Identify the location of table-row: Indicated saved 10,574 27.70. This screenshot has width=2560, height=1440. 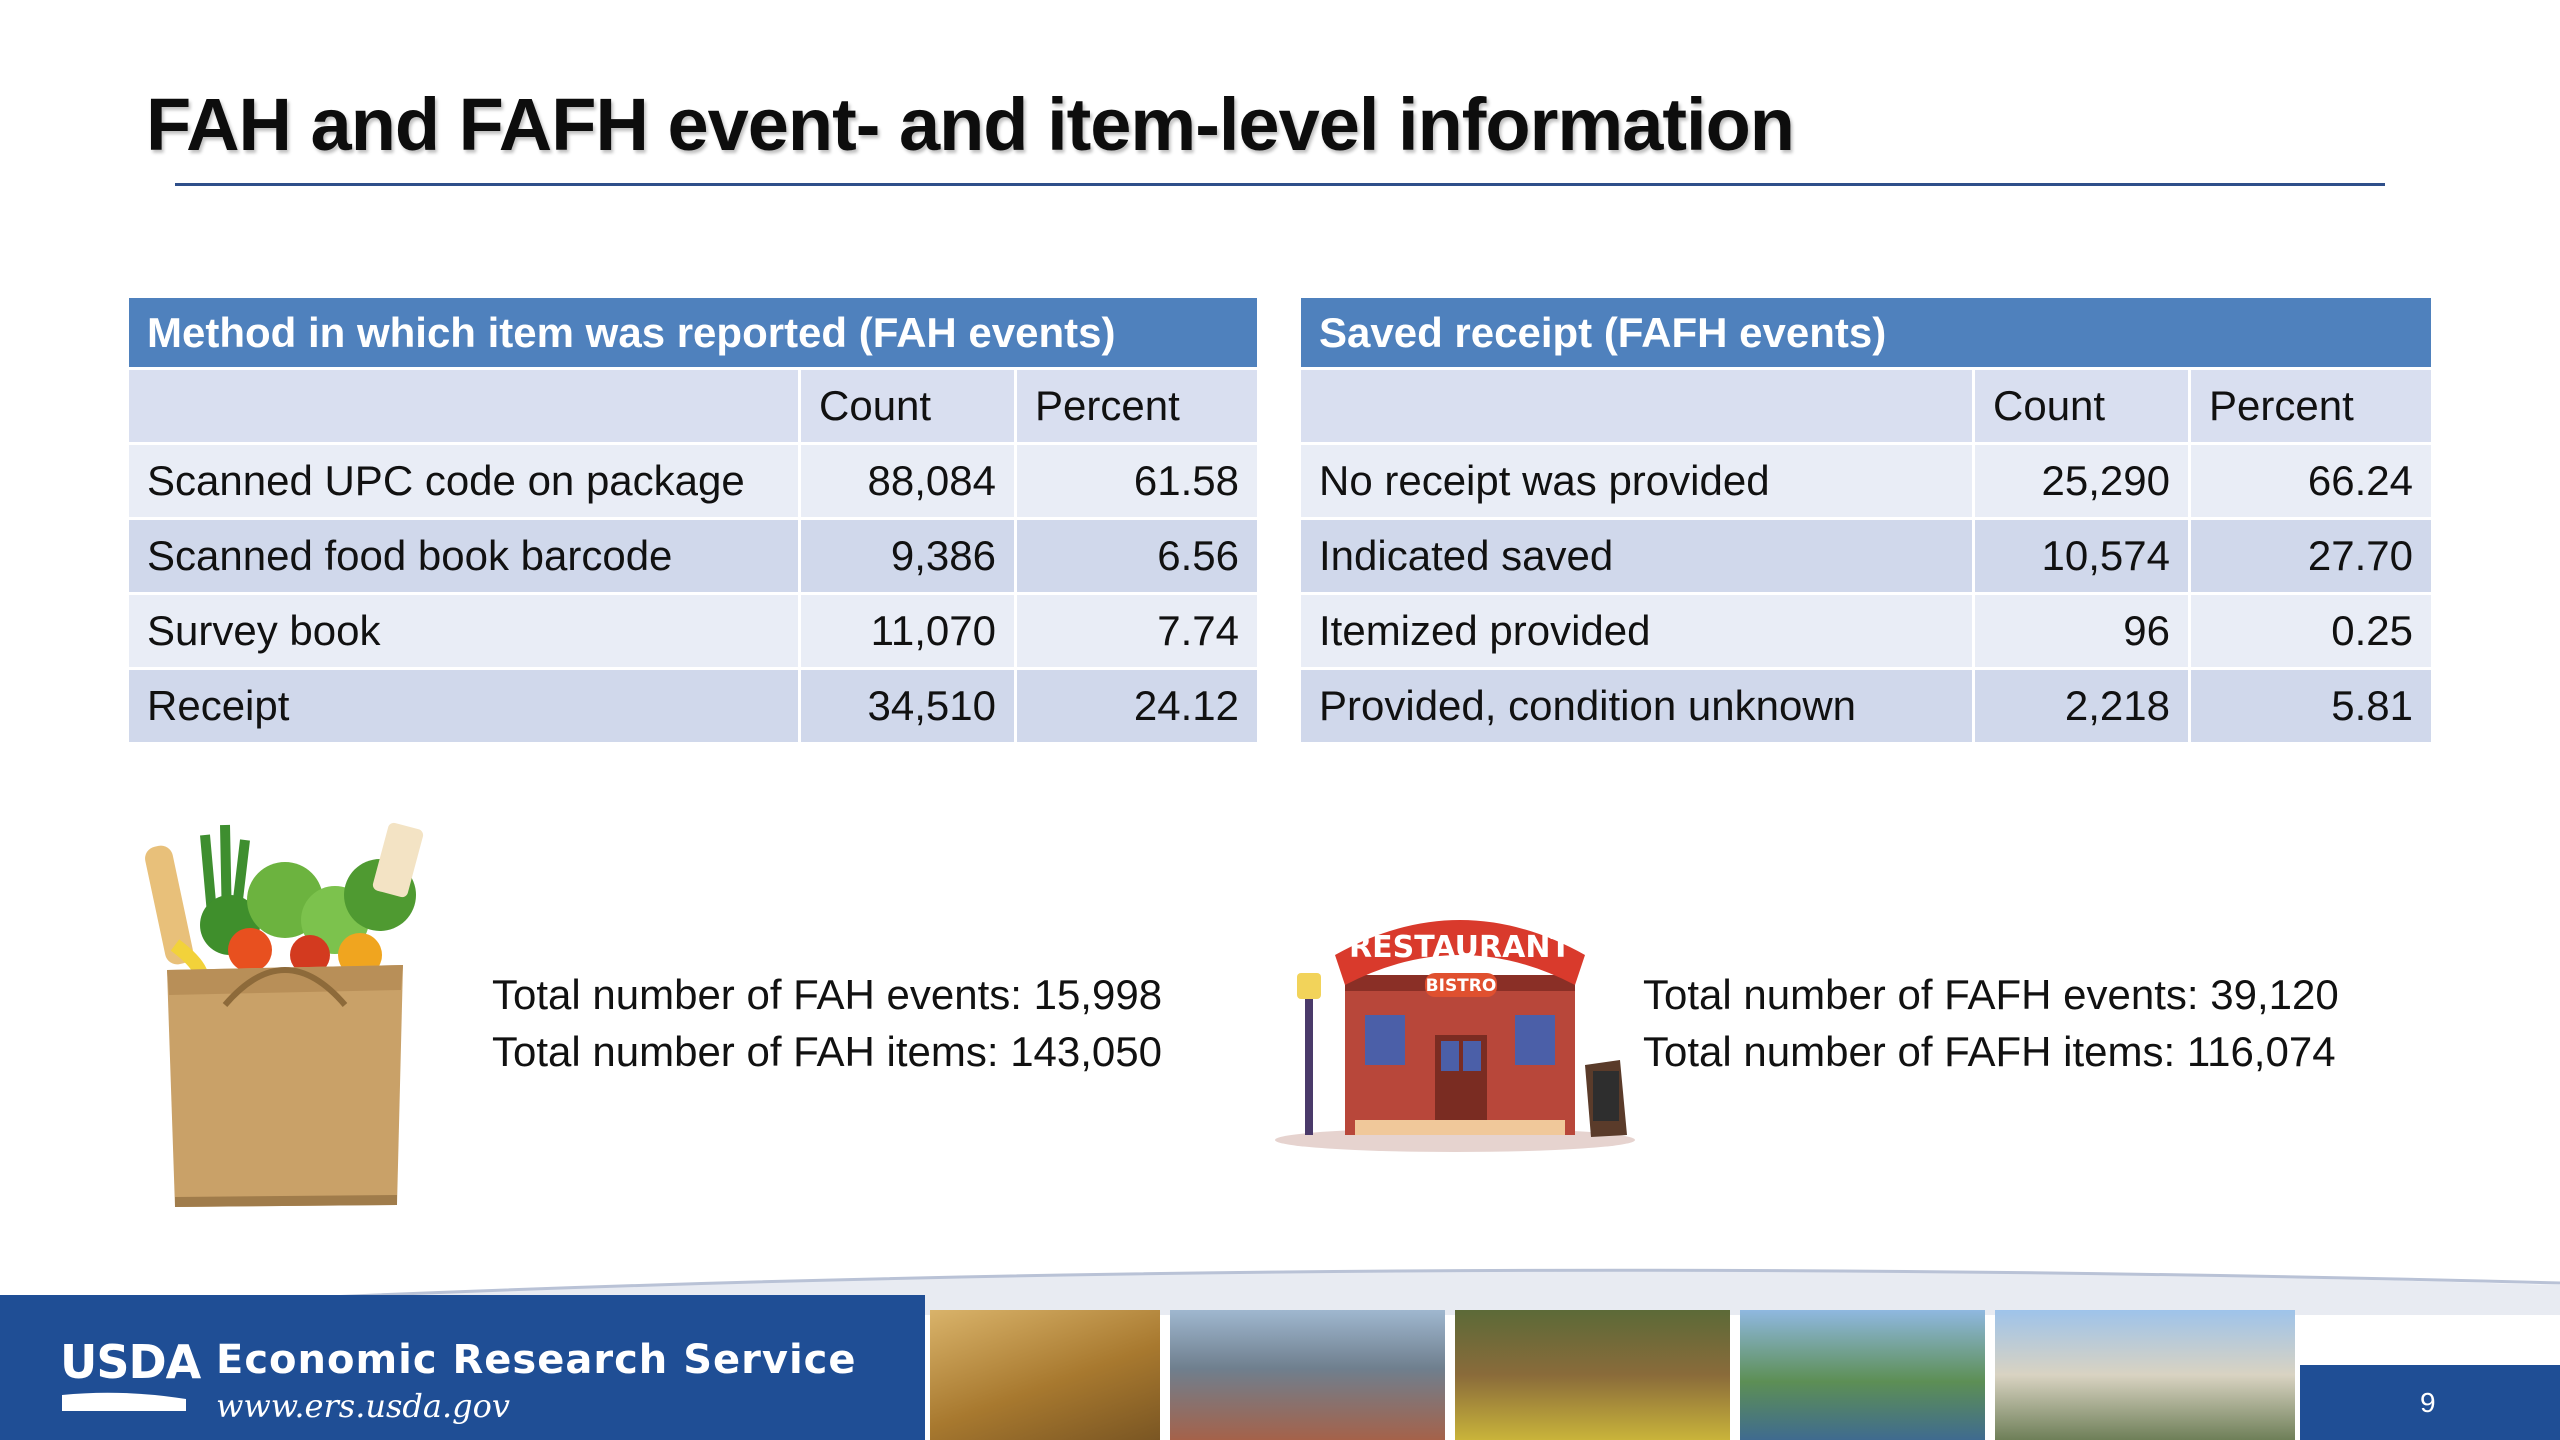
(1866, 557).